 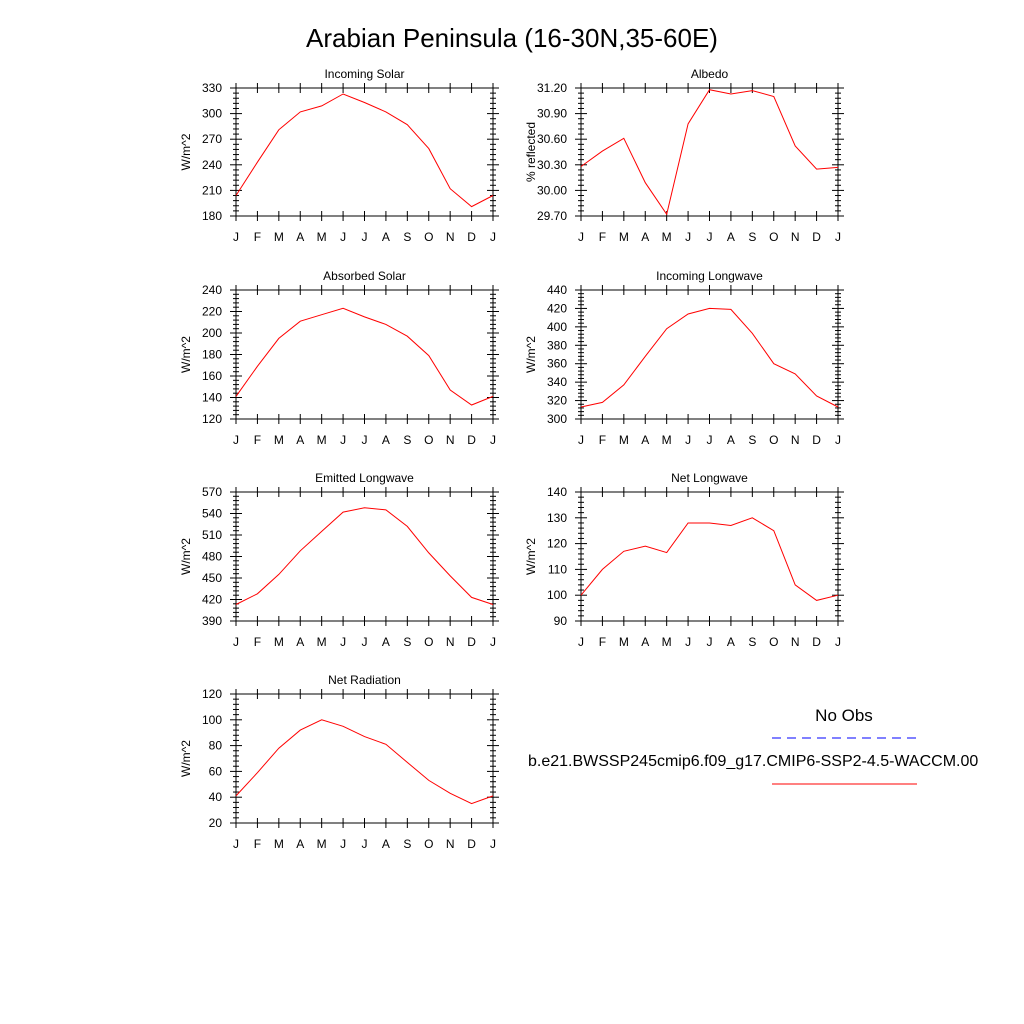 I want to click on panel-title: Net Longwave, so click(x=709, y=478).